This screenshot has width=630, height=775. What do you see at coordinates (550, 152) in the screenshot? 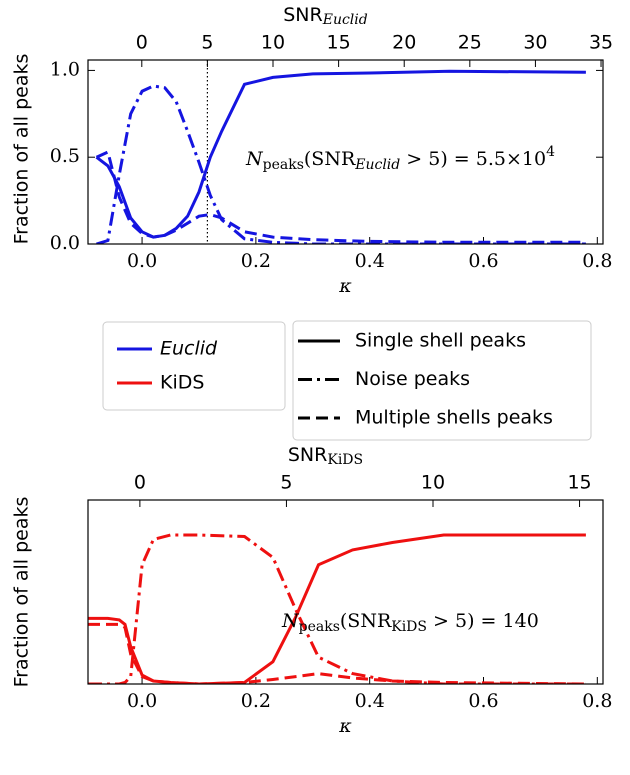
I see `annot-sup: 4` at bounding box center [550, 152].